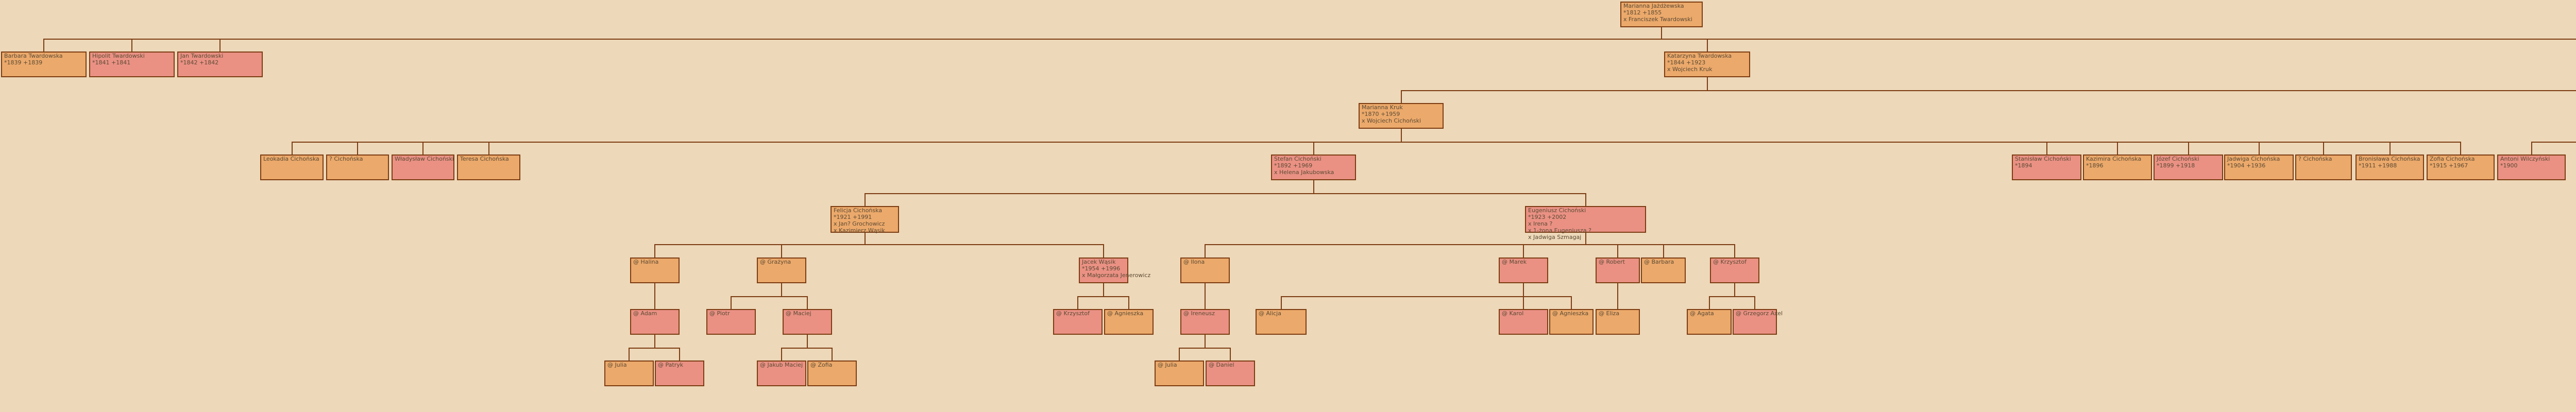 This screenshot has width=2576, height=412. Describe the element at coordinates (807, 322) in the screenshot. I see `person-box-maciej: @ Maciej` at that location.